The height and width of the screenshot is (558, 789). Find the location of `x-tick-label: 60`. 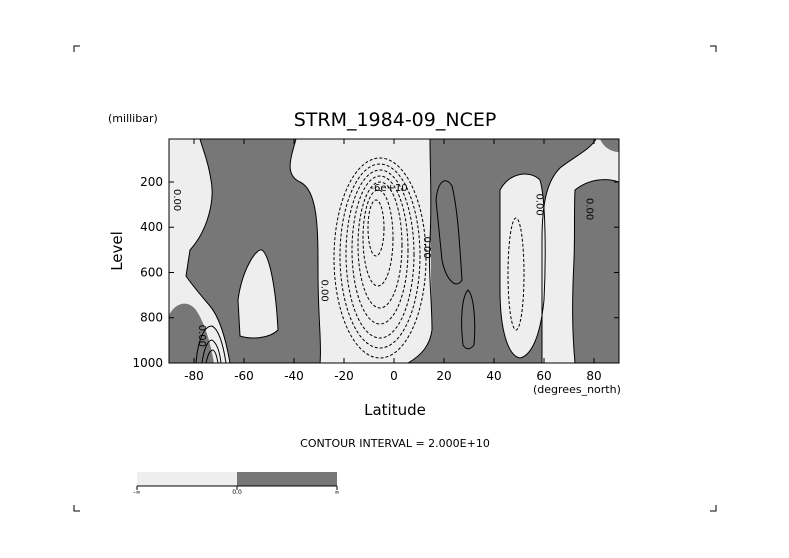

x-tick-label: 60 is located at coordinates (543, 376).